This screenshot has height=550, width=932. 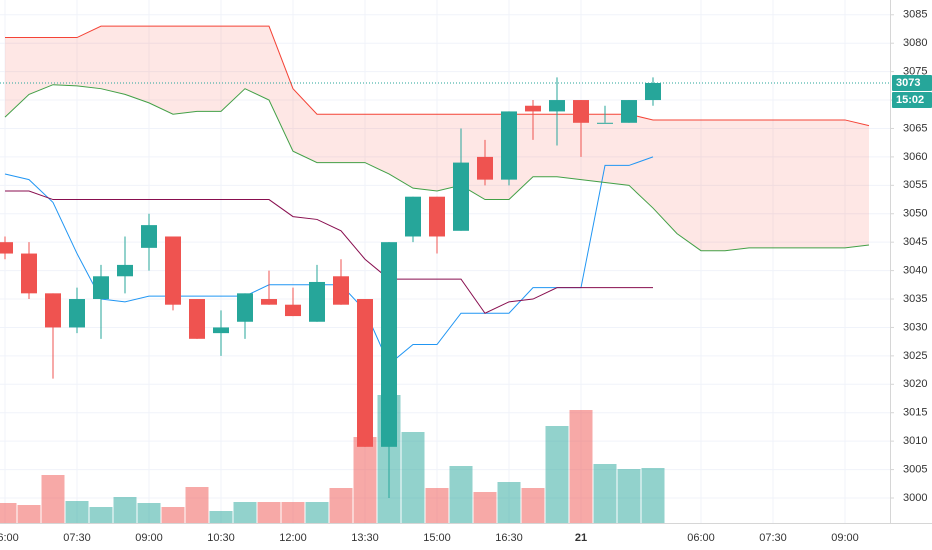 What do you see at coordinates (509, 538) in the screenshot?
I see `x-tick-label: 16:30` at bounding box center [509, 538].